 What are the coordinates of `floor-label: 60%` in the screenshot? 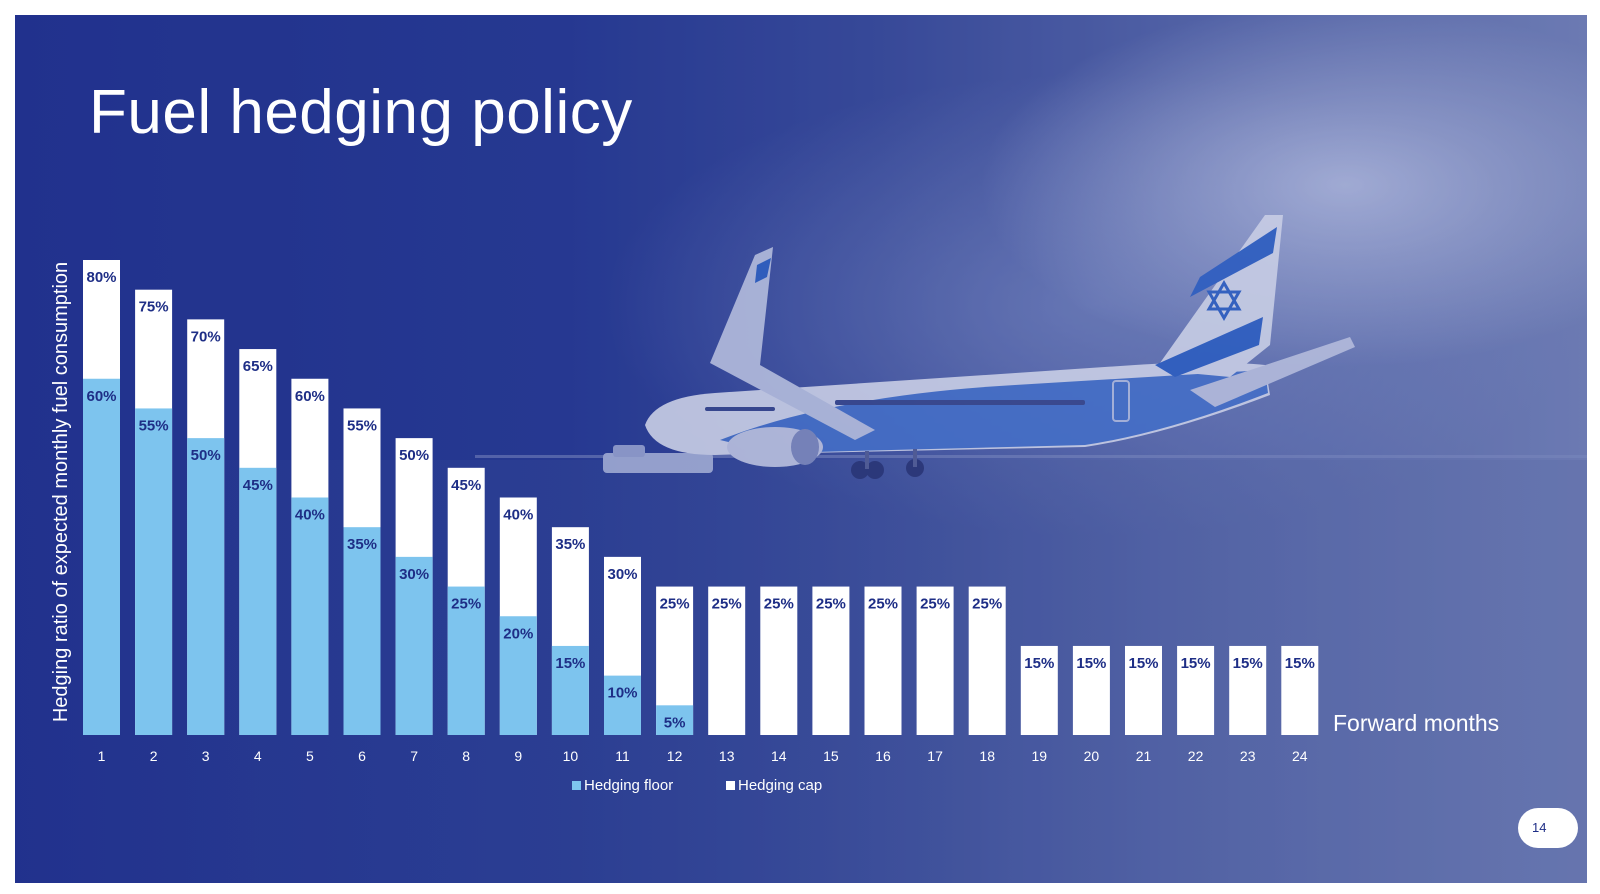 It's located at (101, 396).